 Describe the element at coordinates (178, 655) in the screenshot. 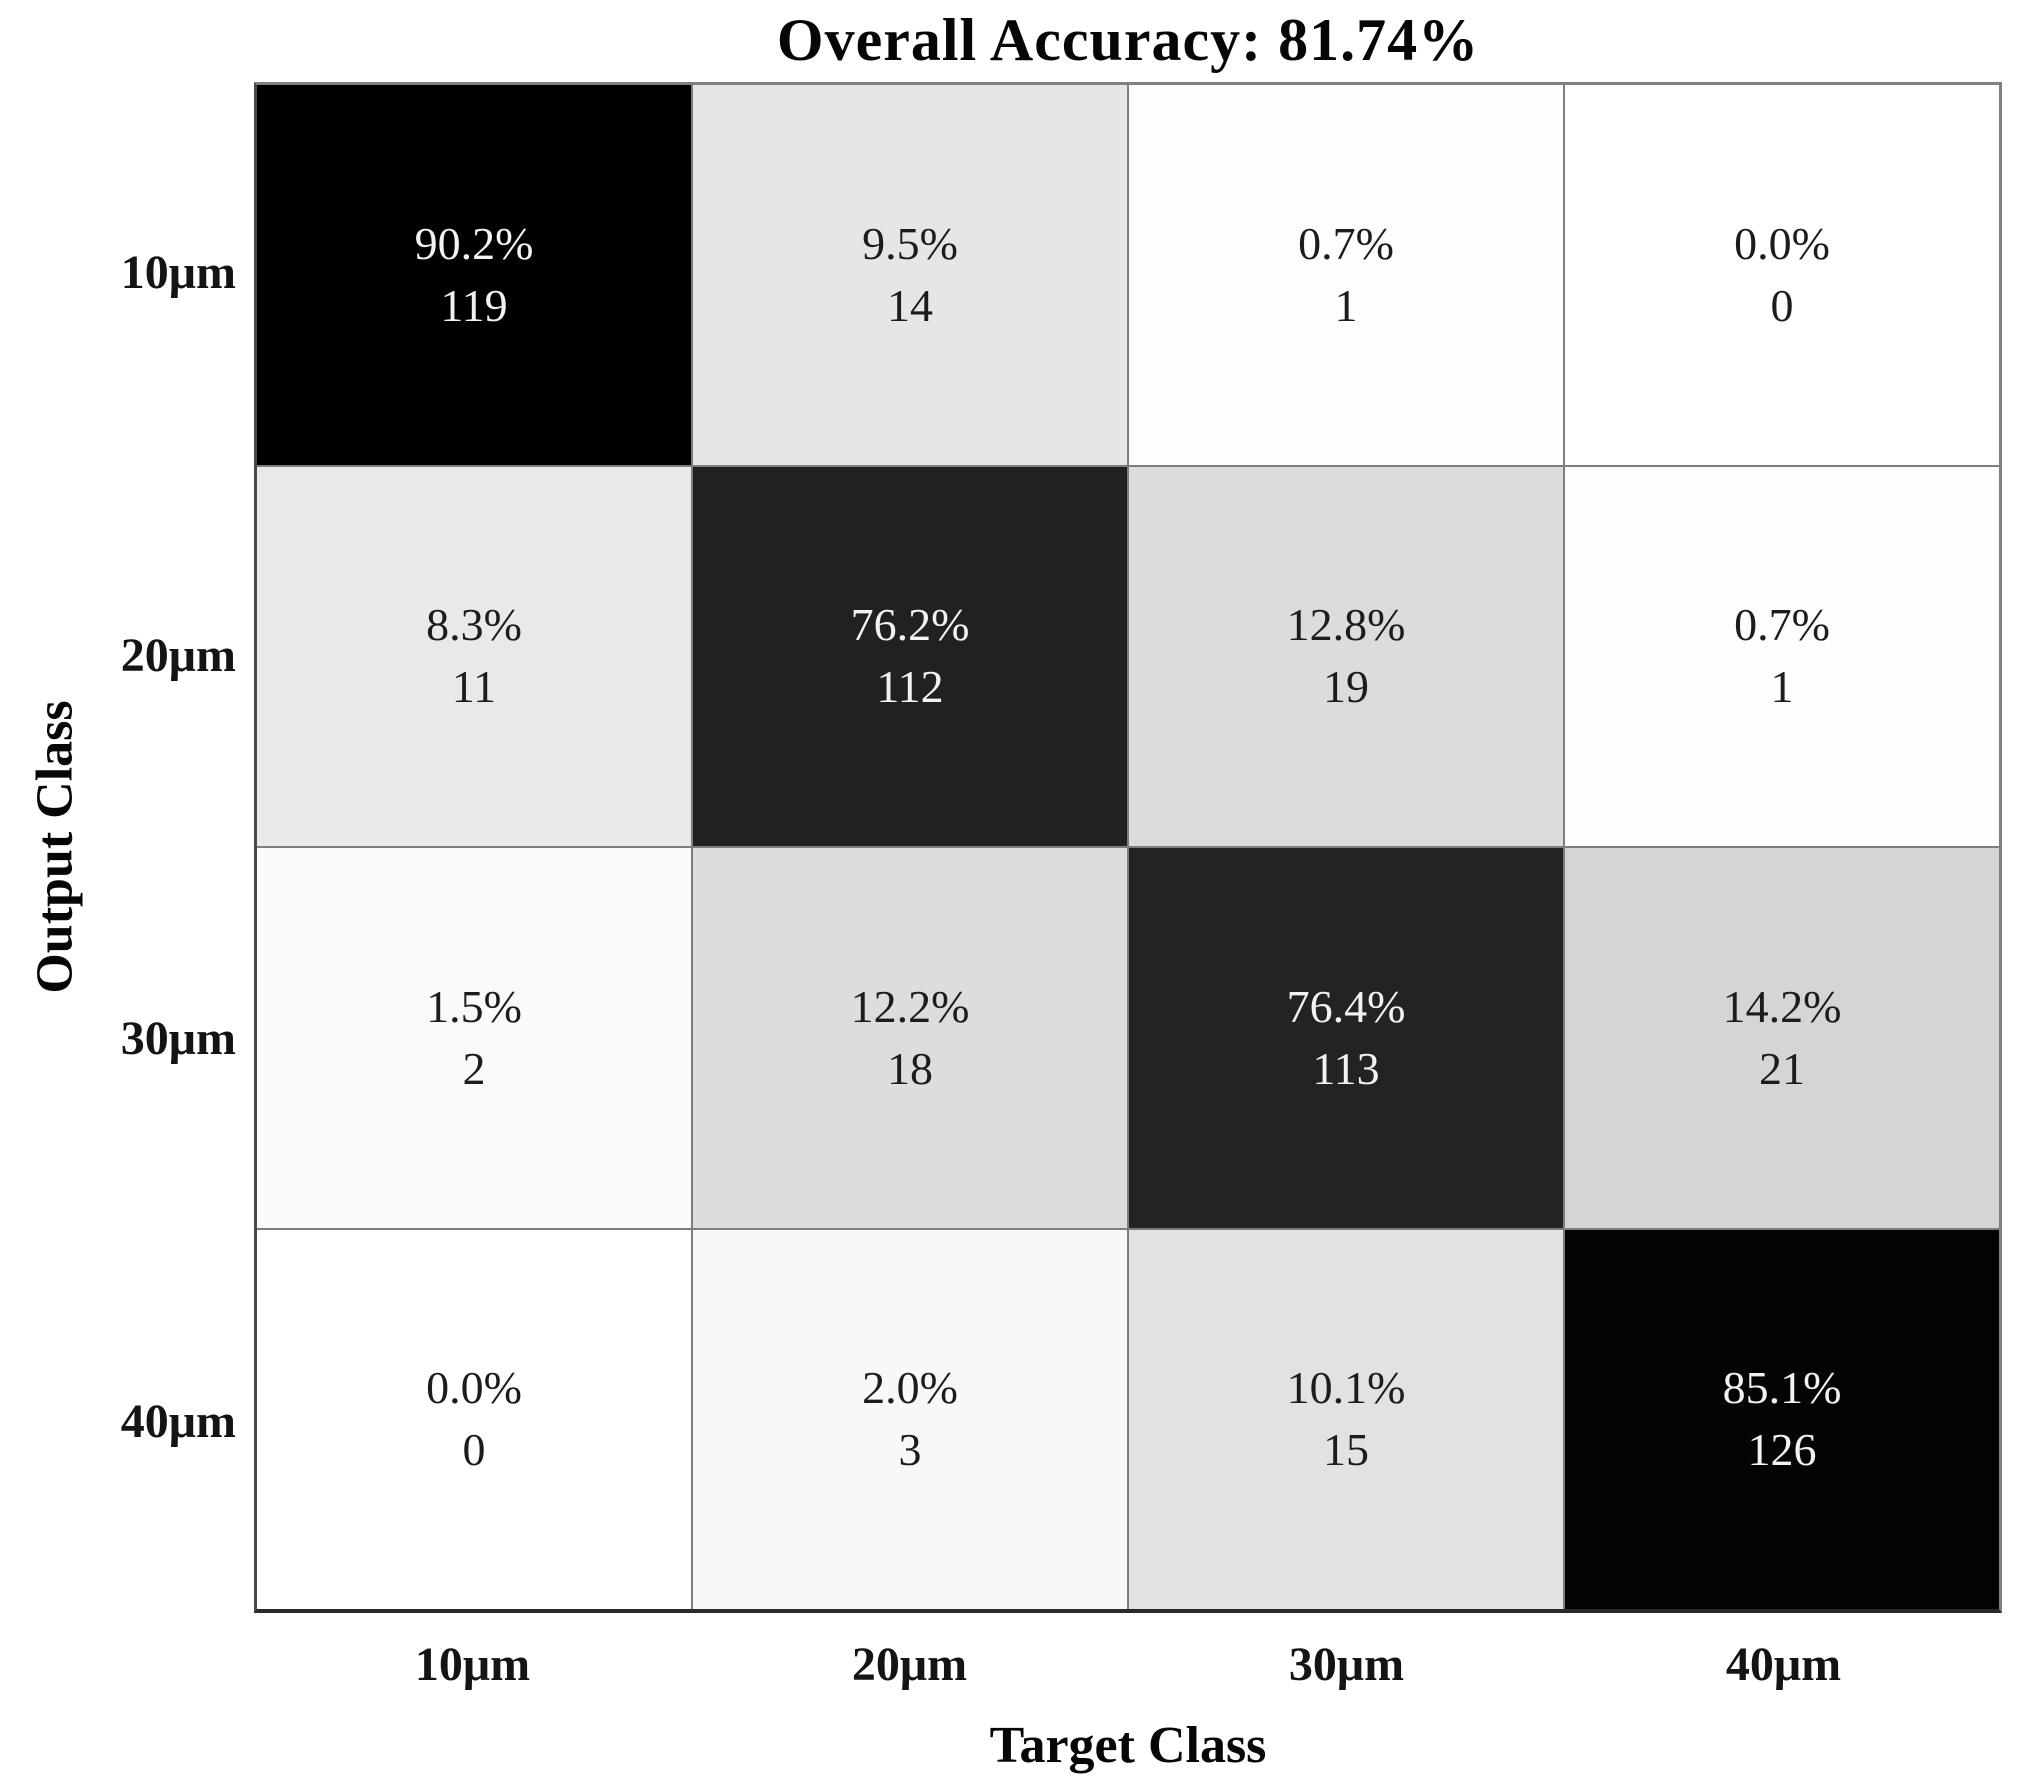

I see `y-tick-20um: 20μm` at that location.